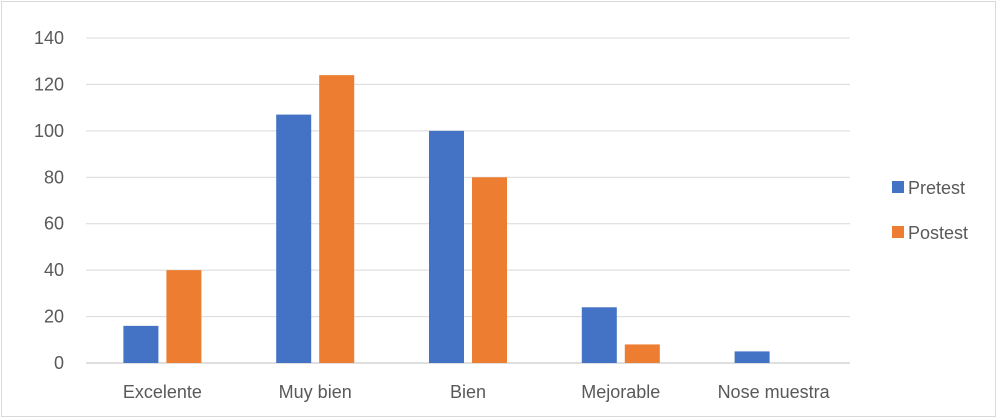  Describe the element at coordinates (468, 392) in the screenshot. I see `x-tick-label: Bien` at that location.